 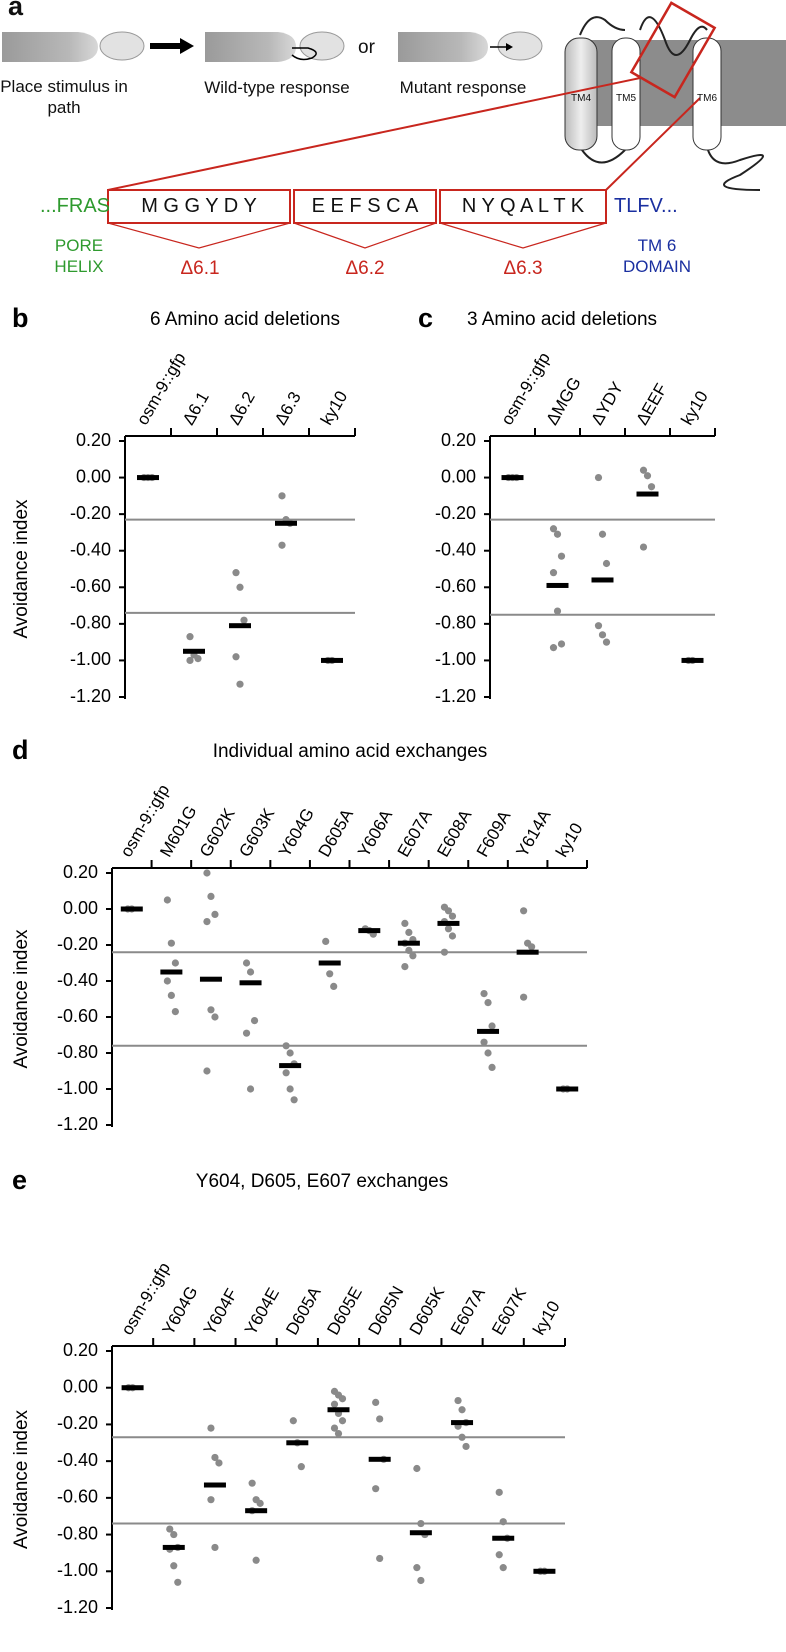 I want to click on x-tick-label: ΔMGG, so click(x=563, y=401).